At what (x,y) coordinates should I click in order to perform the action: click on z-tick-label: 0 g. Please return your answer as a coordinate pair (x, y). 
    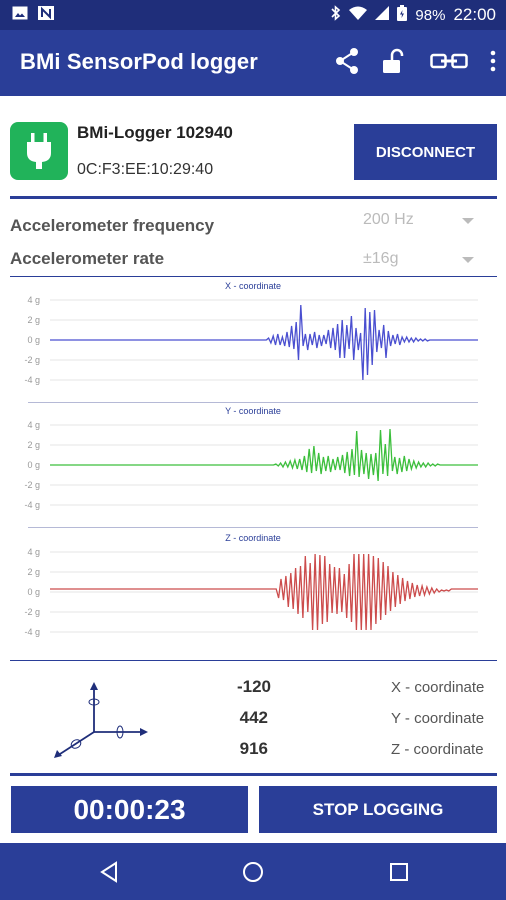
    Looking at the image, I should click on (33, 592).